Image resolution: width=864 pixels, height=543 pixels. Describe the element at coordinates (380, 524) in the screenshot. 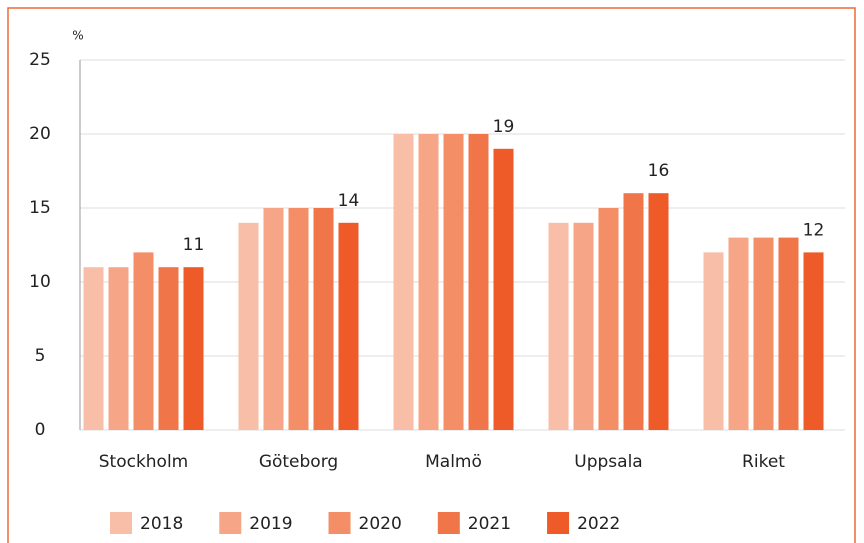

I see `legend-label: 2020` at that location.